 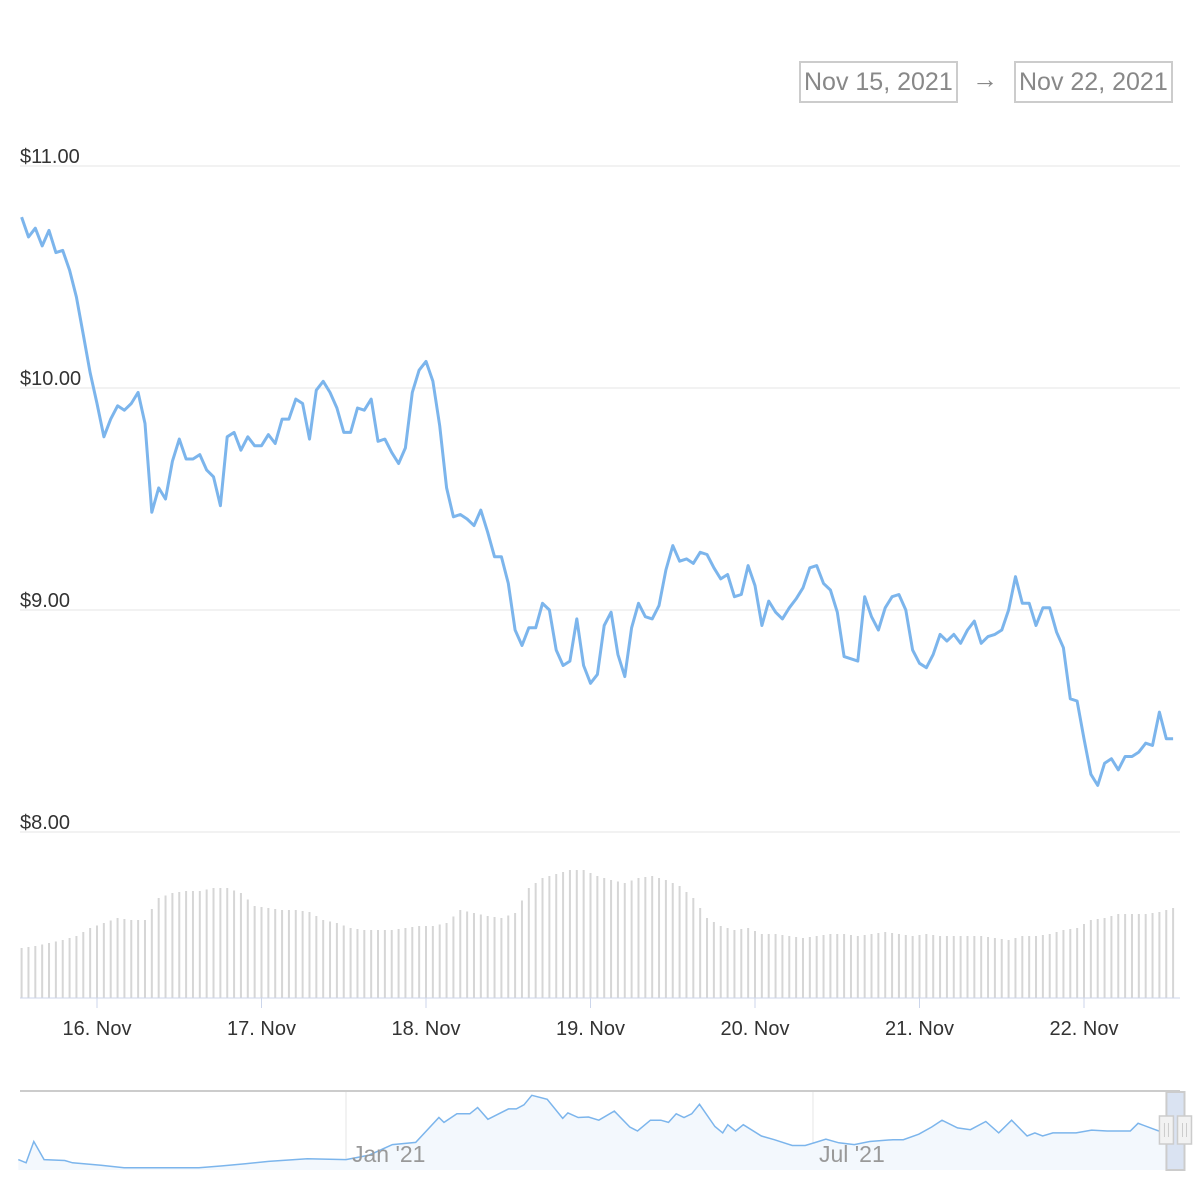 I want to click on navigator-handle-right, so click(x=1184, y=1130).